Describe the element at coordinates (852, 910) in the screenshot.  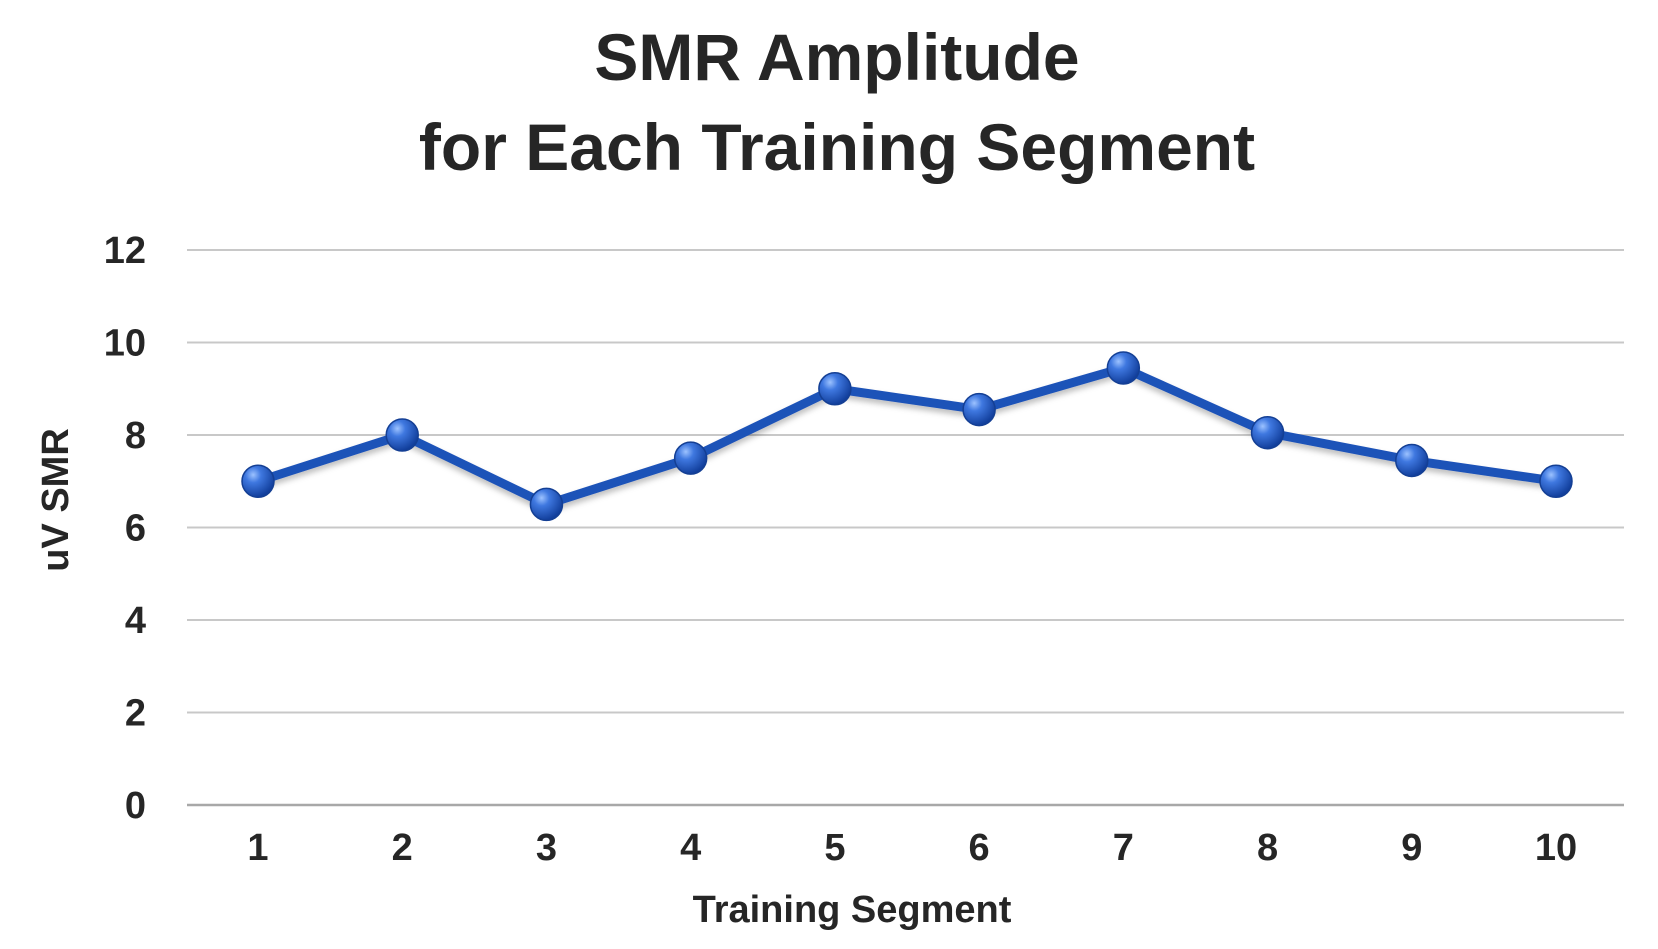
I see `x-axis-label: Training Segment` at that location.